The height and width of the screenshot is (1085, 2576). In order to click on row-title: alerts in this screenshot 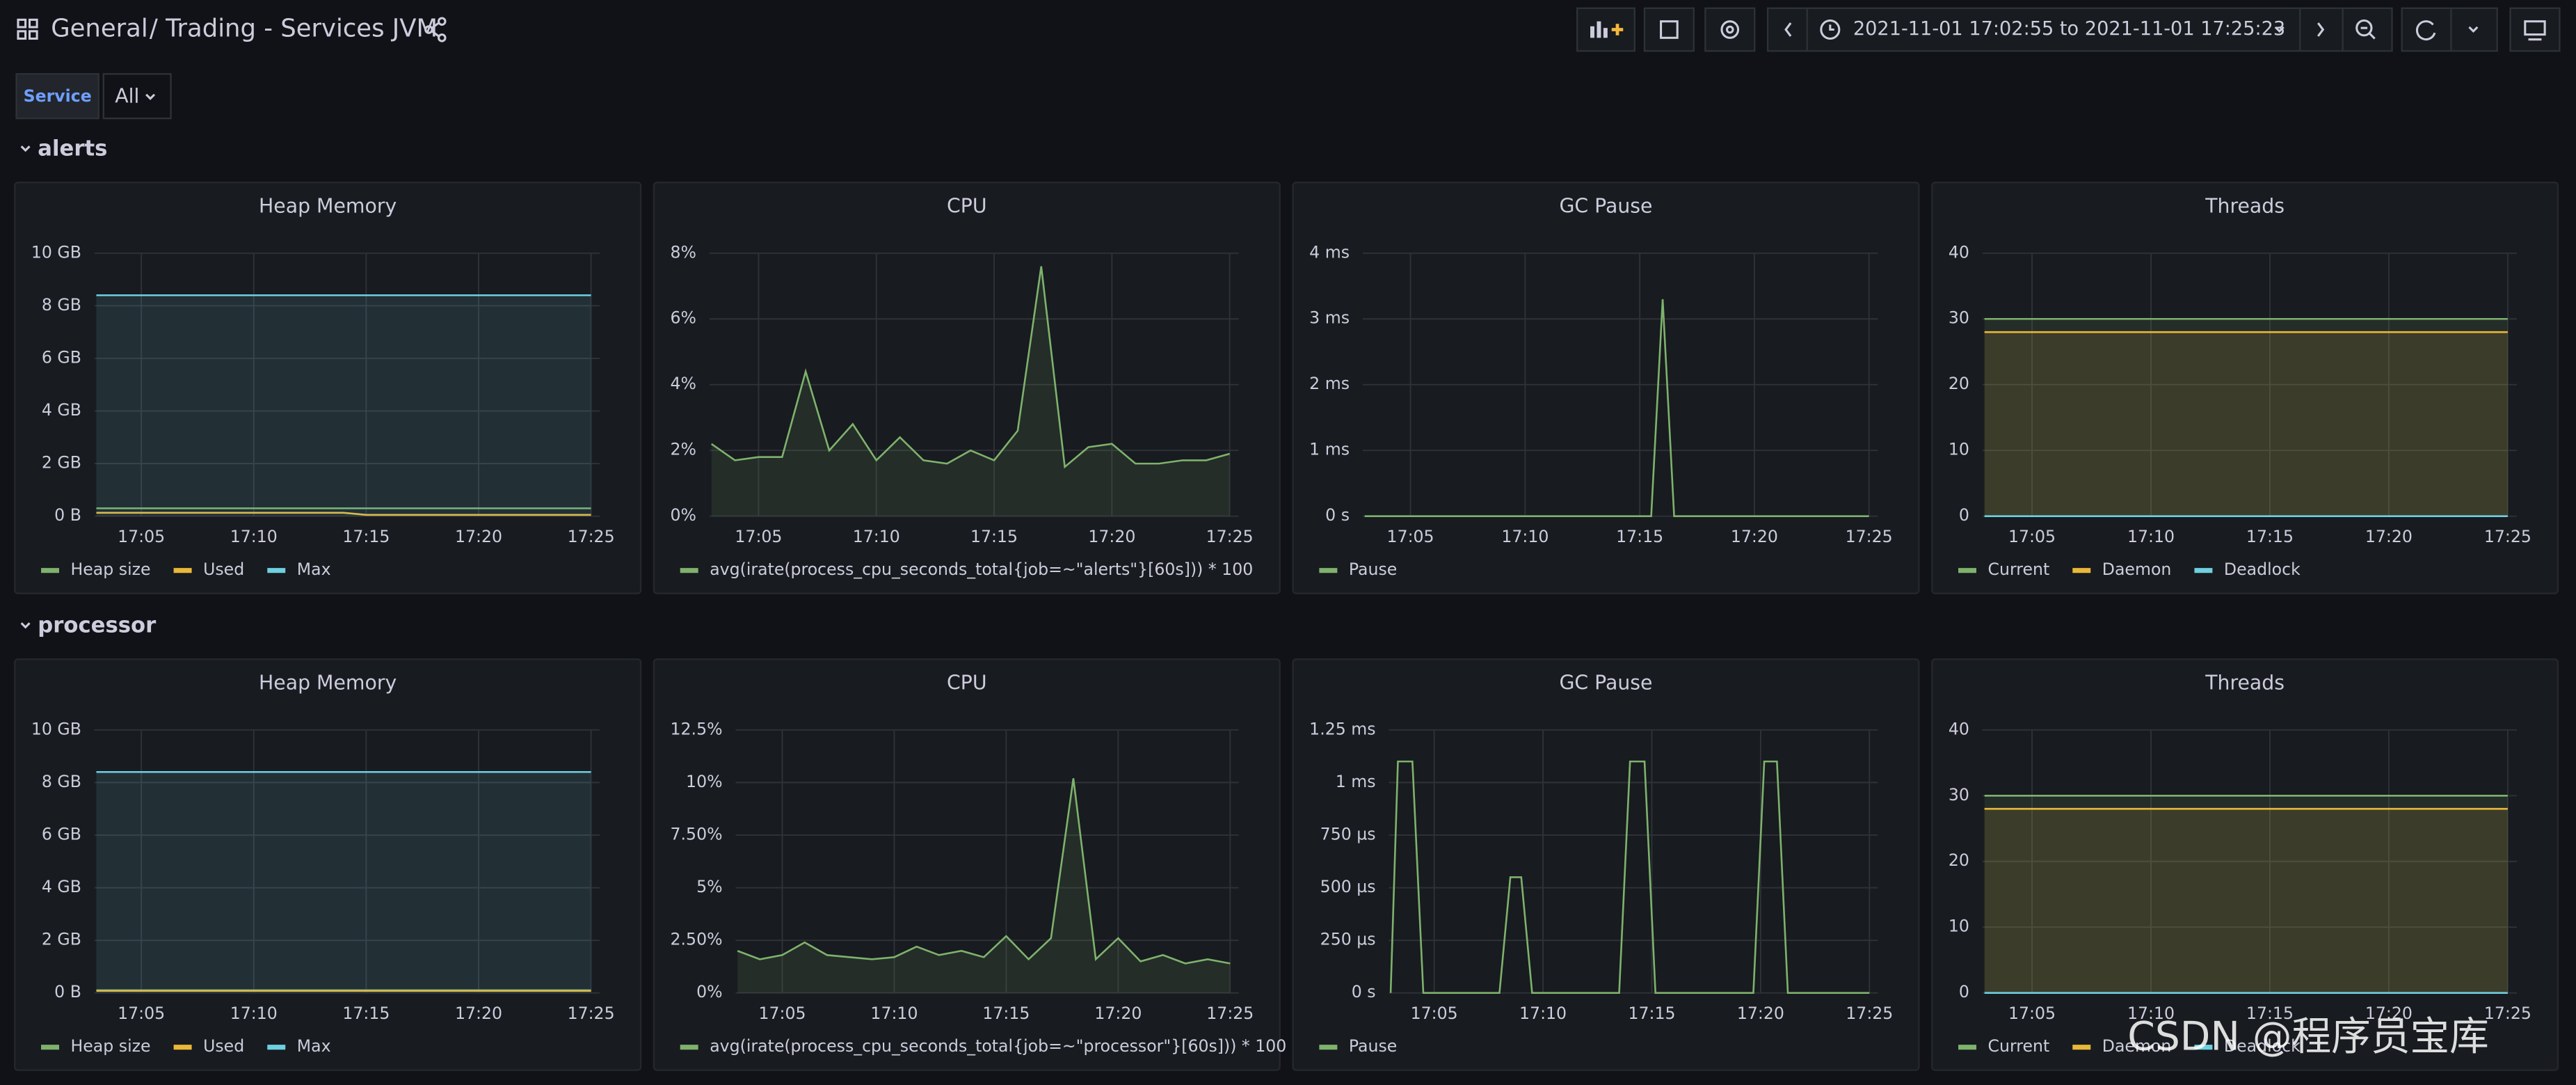, I will do `click(72, 148)`.